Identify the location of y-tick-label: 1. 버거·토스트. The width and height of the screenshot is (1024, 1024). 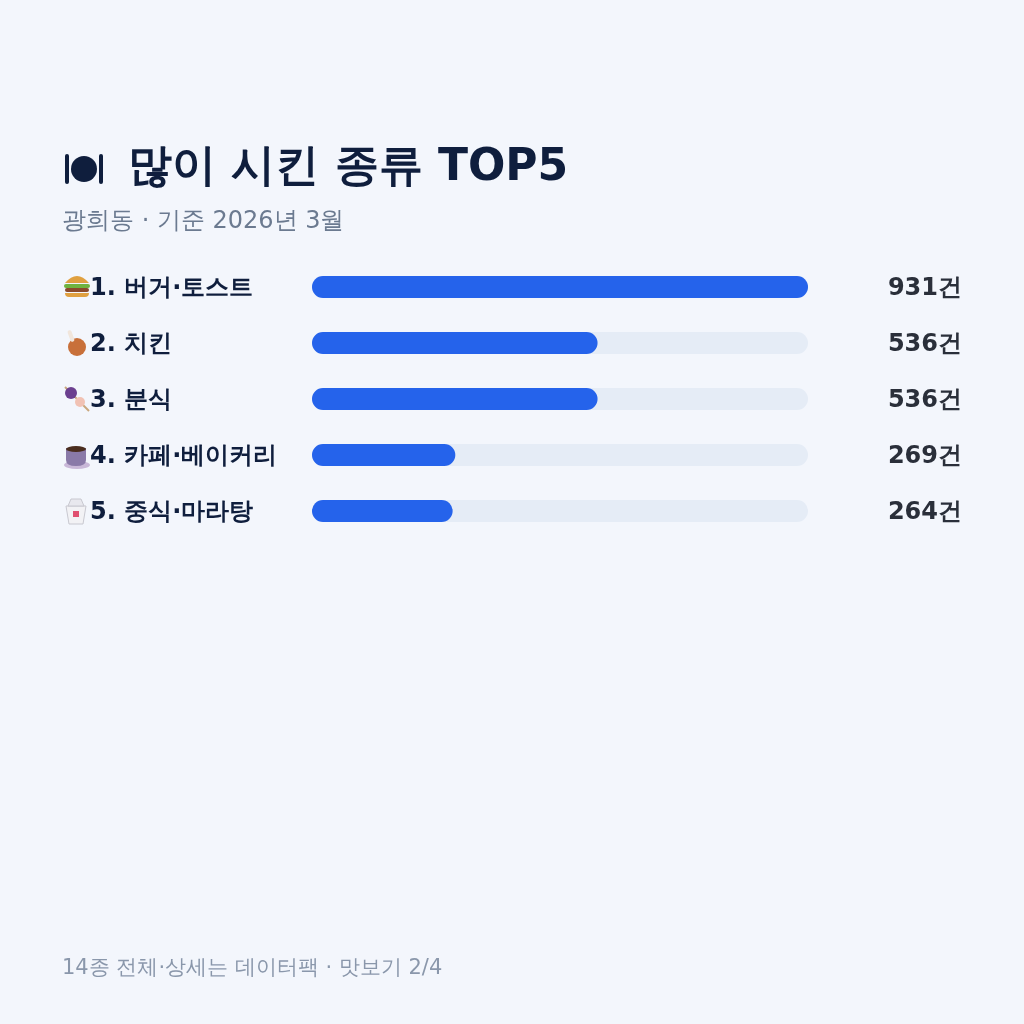
(172, 287).